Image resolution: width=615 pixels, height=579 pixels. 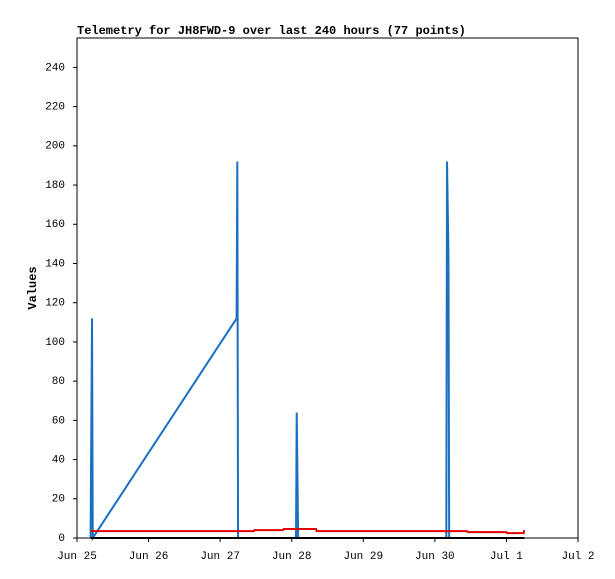 I want to click on data-line, so click(x=308, y=531).